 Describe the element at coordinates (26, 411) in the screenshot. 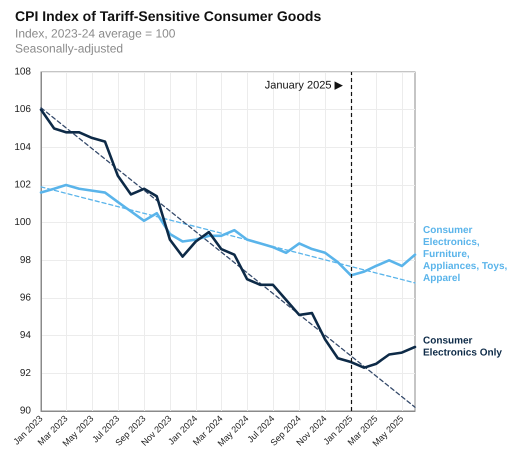

I see `y-tick-label: 90` at that location.